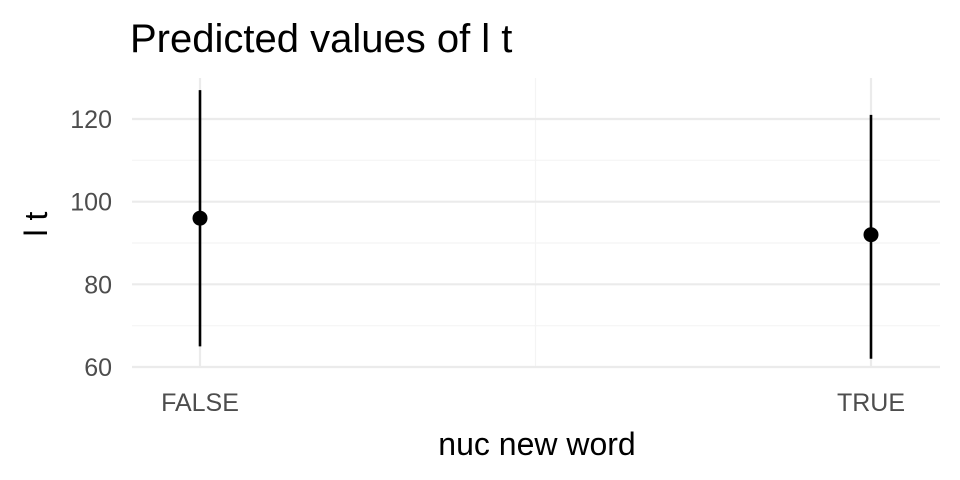 This screenshot has width=960, height=480. I want to click on y-tick-label: 120, so click(91, 120).